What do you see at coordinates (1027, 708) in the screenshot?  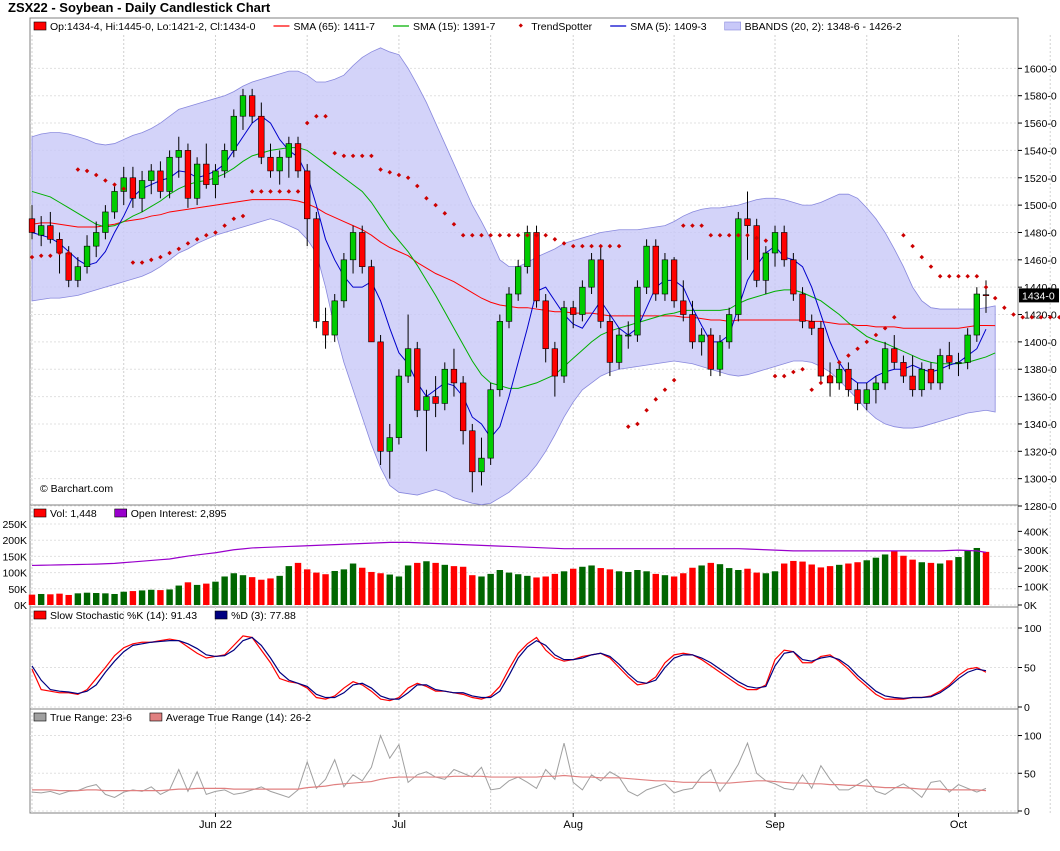 I see `stoch-tick-label: 0` at bounding box center [1027, 708].